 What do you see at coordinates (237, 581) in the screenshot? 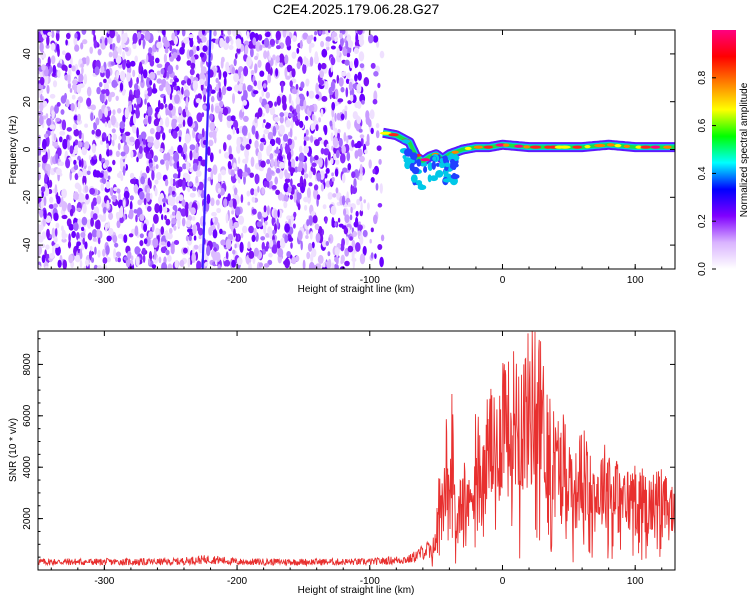
I see `snr-x-tick-label: -200` at bounding box center [237, 581].